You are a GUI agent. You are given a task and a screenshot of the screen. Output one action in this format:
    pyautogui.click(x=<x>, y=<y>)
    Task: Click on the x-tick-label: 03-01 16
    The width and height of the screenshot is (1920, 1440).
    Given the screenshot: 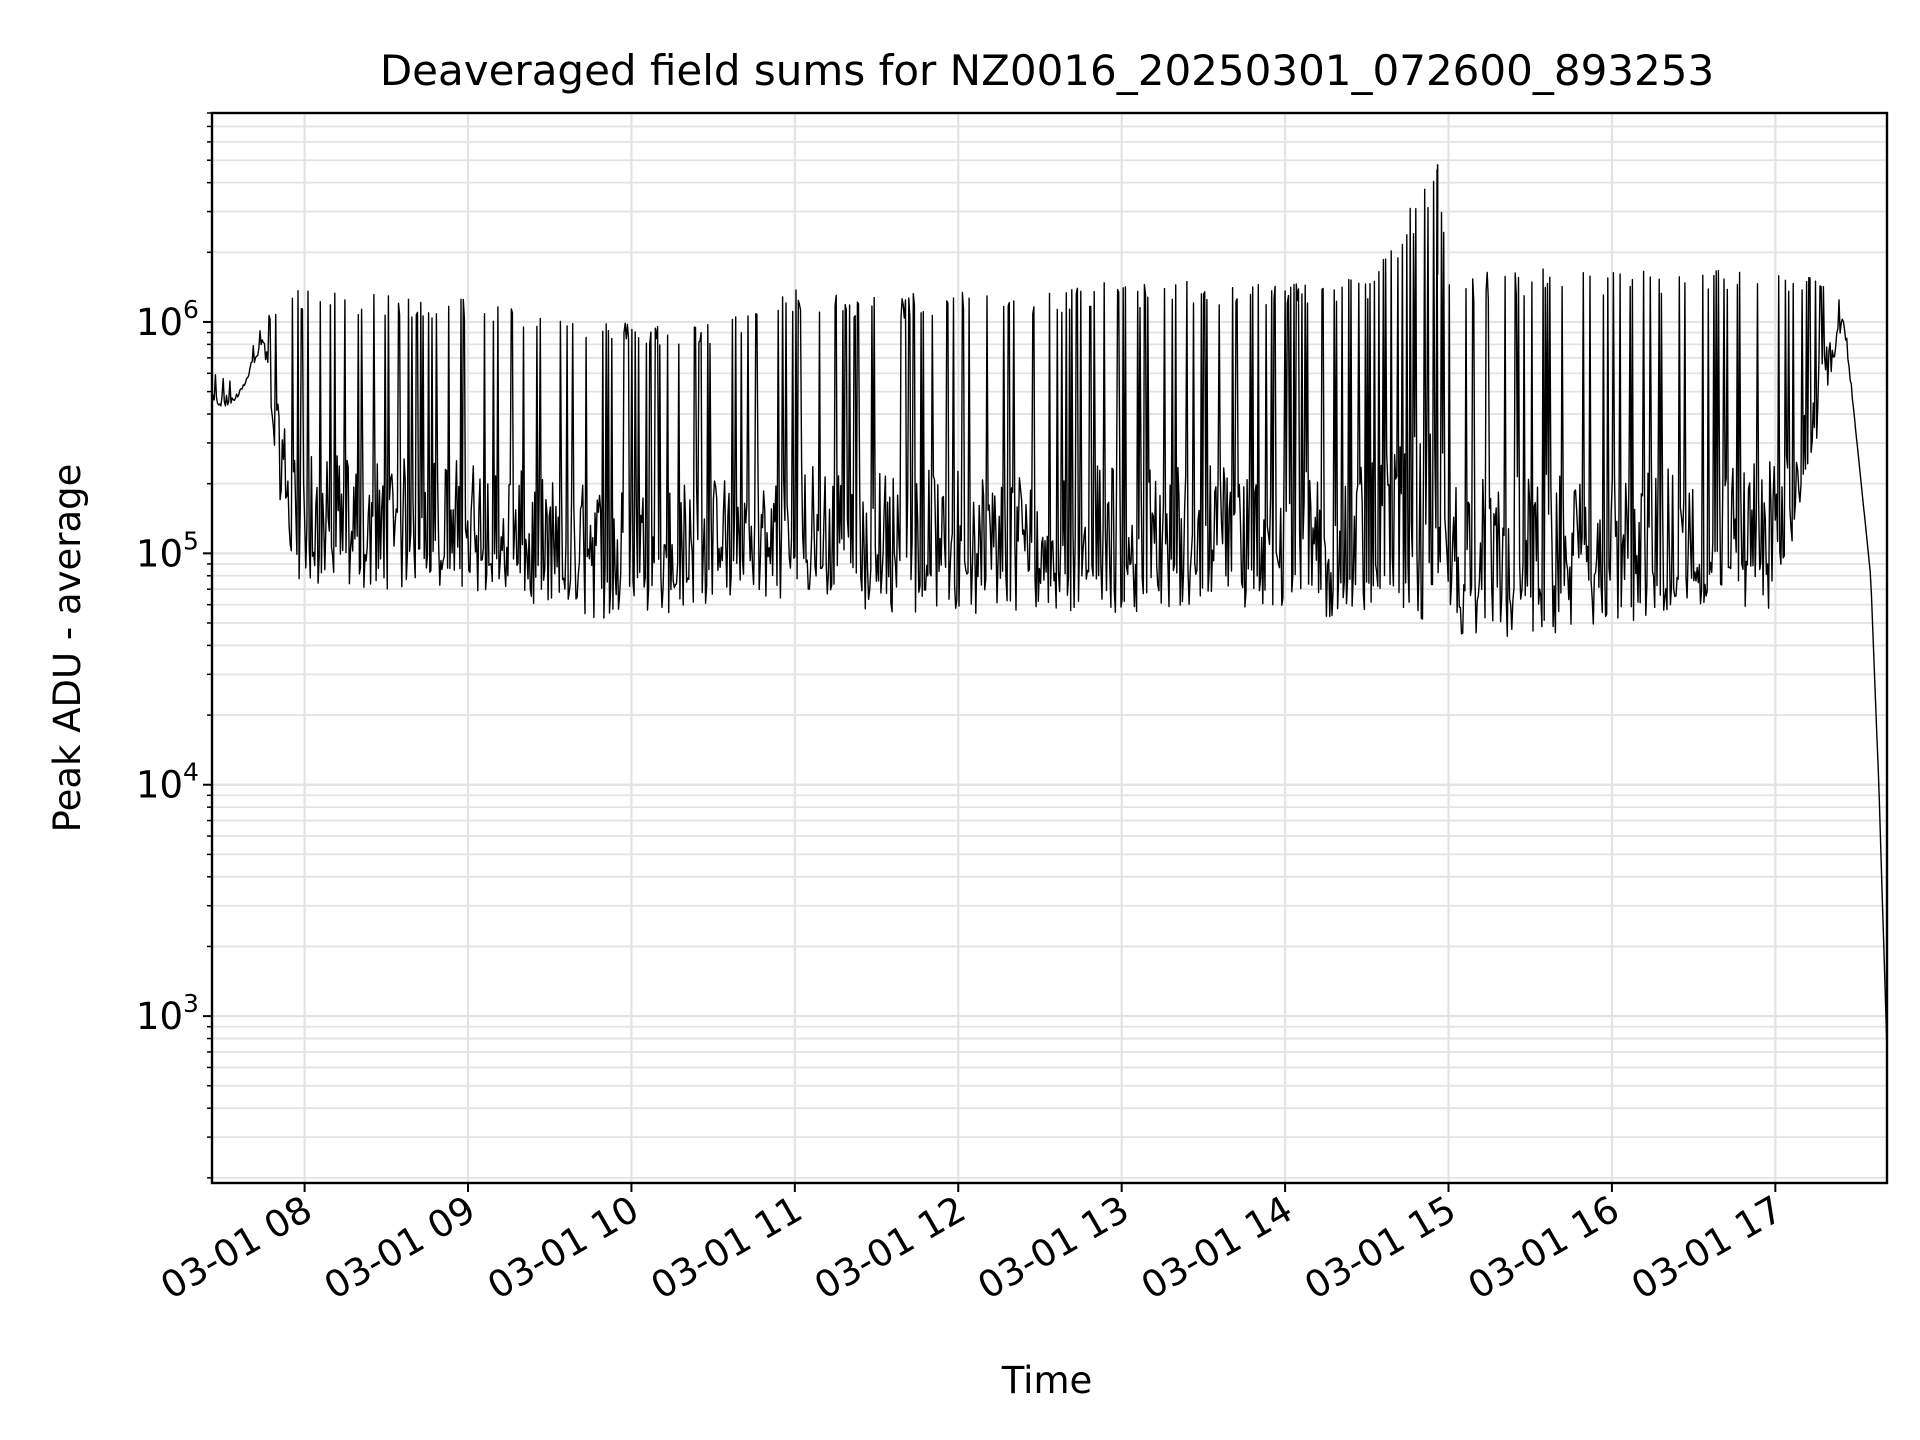 What is the action you would take?
    pyautogui.click(x=1544, y=1248)
    